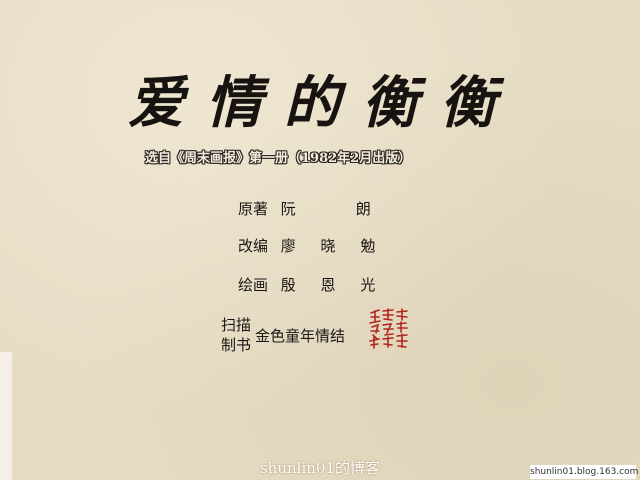 The image size is (640, 480). What do you see at coordinates (584, 472) in the screenshot?
I see `watermark: shunlin01.blog.163.com` at bounding box center [584, 472].